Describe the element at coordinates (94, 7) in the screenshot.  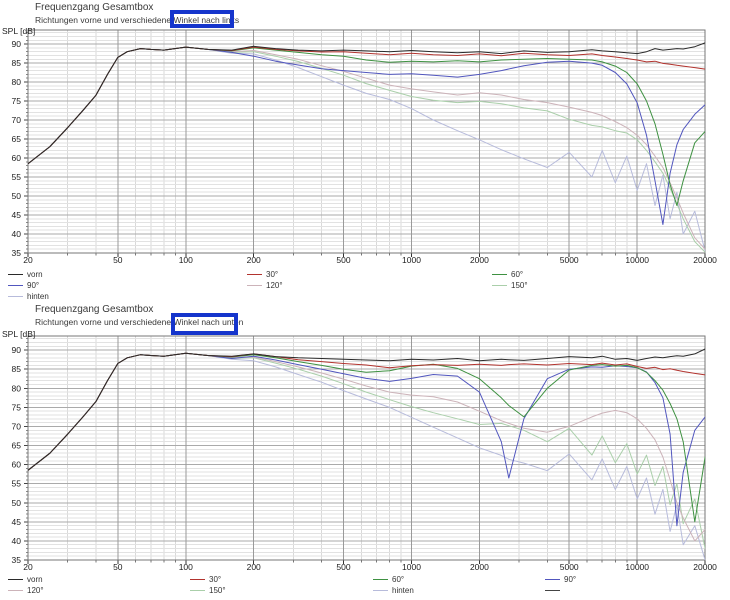
I see `chart1-title: Frequenzgang Gesamtbox` at that location.